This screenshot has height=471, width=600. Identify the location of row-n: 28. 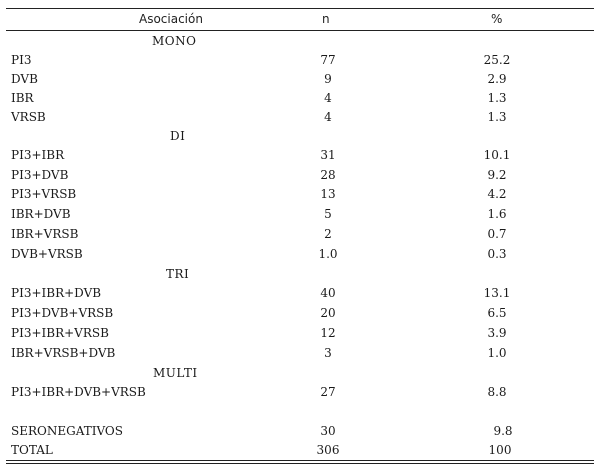
(328, 175).